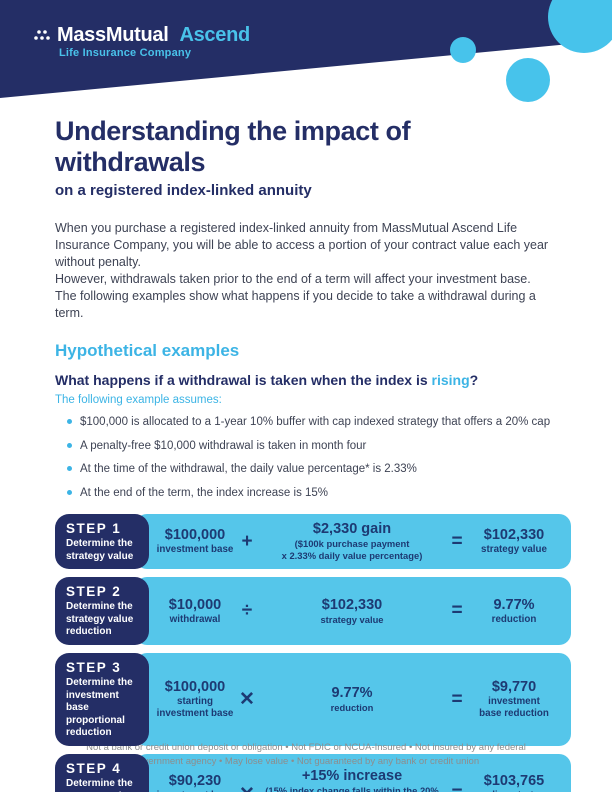 This screenshot has height=792, width=612. What do you see at coordinates (528, 80) in the screenshot?
I see `decorative-circle-medium` at bounding box center [528, 80].